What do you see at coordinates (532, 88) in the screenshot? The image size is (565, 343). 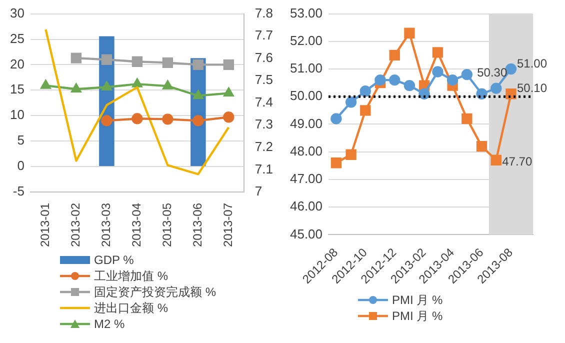 I see `data-label: 50.10` at bounding box center [532, 88].